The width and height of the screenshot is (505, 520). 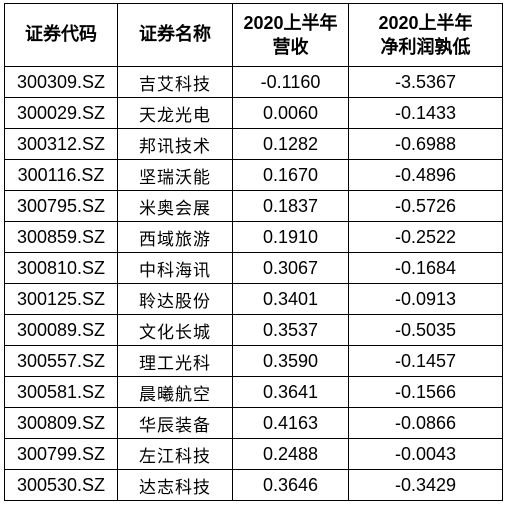 I want to click on table-row: 300581.SZ 晨曦航空 0.3641 -0.1566, so click(x=253, y=392).